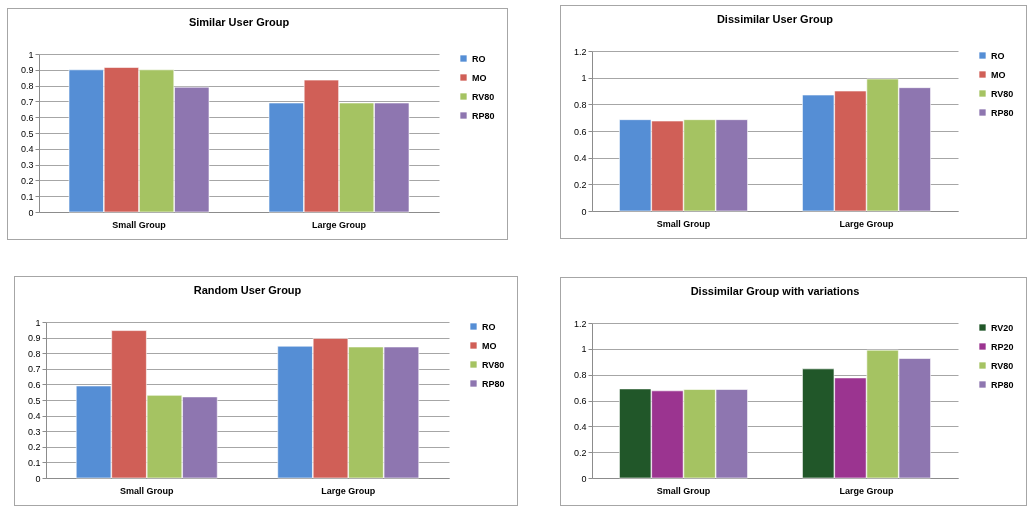 This screenshot has width=1027, height=506. Describe the element at coordinates (775, 291) in the screenshot. I see `chart-title: Dissimilar Group with variations` at that location.